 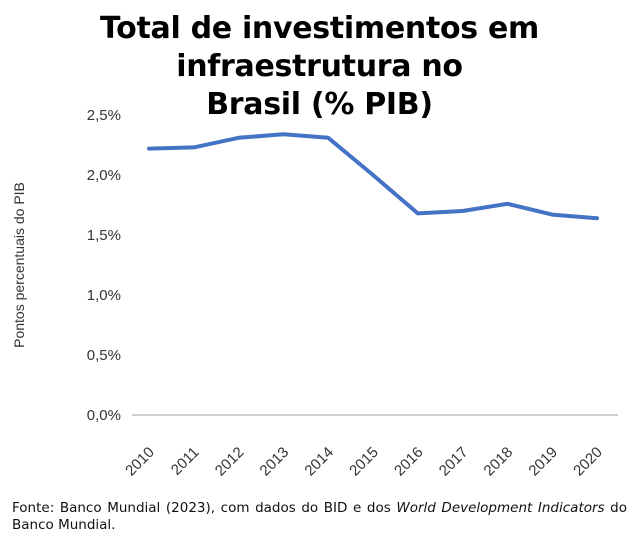 I want to click on y-axis-label: Pontos percentuais do PIB, so click(x=19, y=265).